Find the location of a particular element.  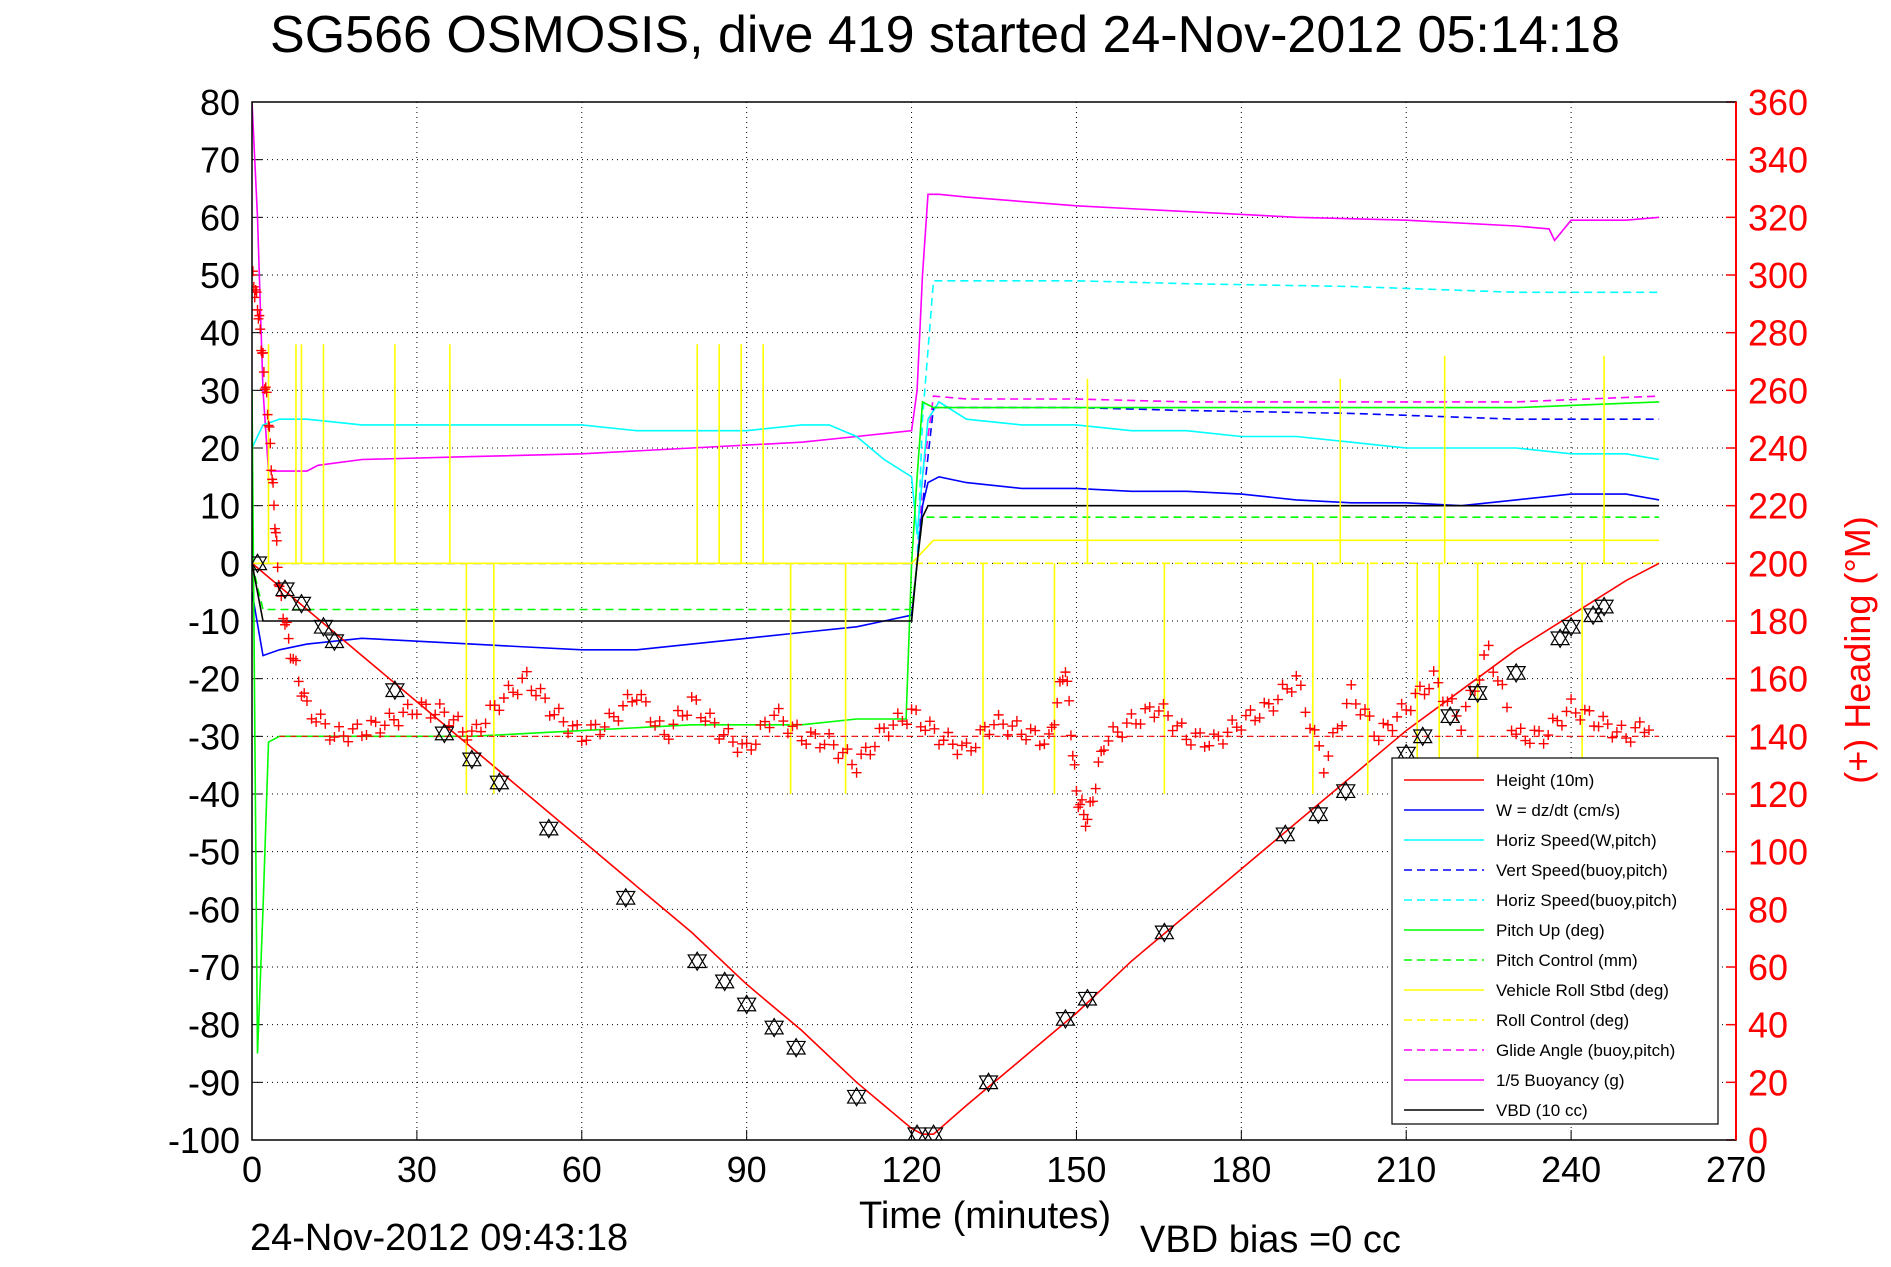

x-tick-label: 90 is located at coordinates (747, 1169).